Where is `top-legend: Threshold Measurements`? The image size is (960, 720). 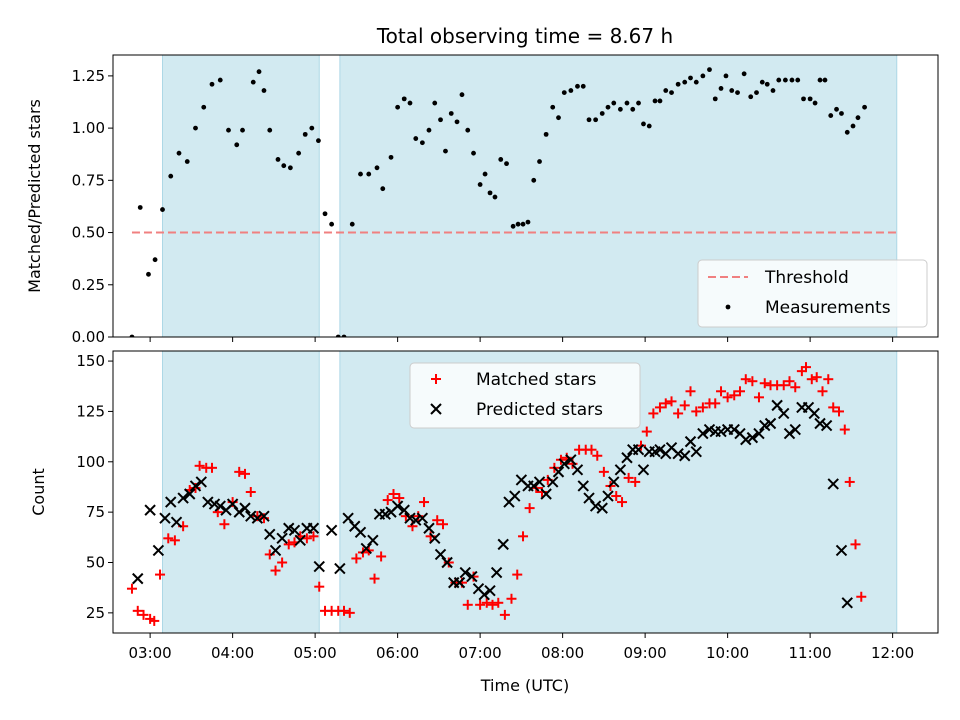 top-legend: Threshold Measurements is located at coordinates (812, 293).